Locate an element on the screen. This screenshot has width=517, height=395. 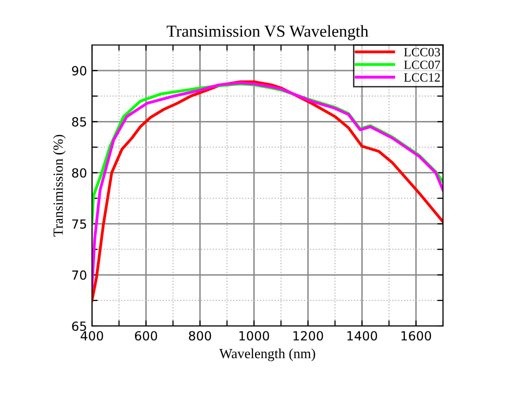
y-axis-title: Transimission (%) is located at coordinates (59, 185).